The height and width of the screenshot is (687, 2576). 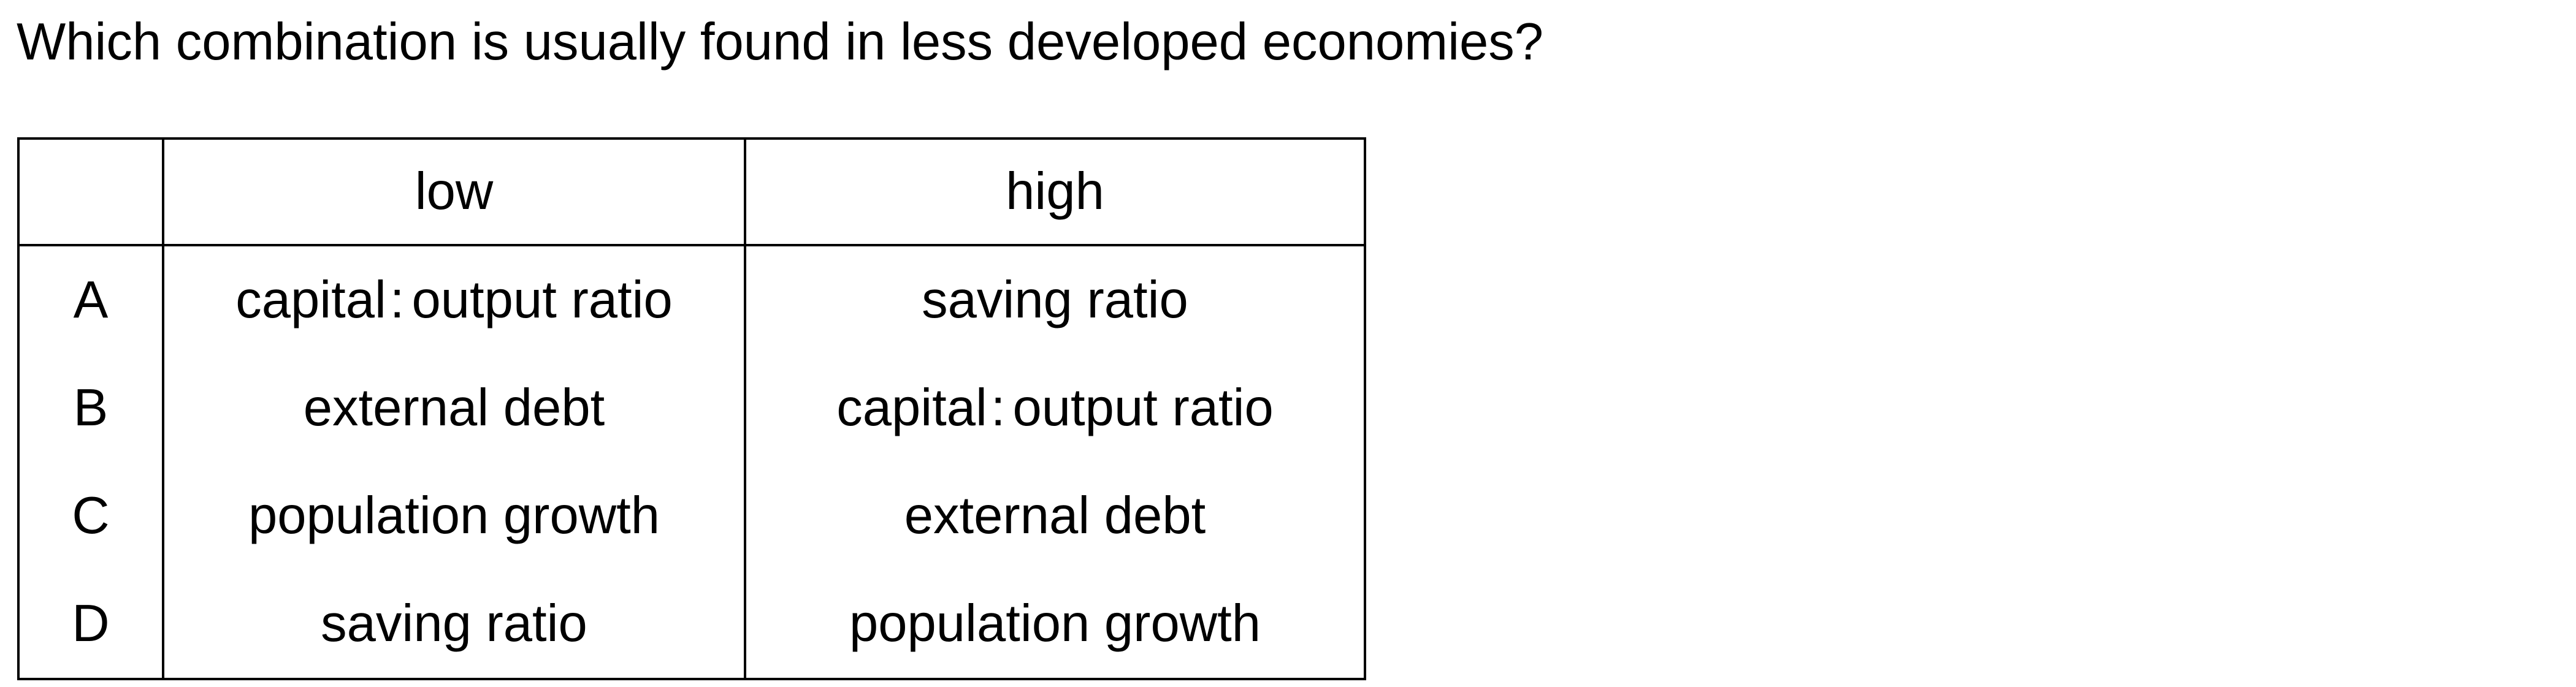 What do you see at coordinates (542, 300) in the screenshot?
I see `option-low-text-2: output ratio` at bounding box center [542, 300].